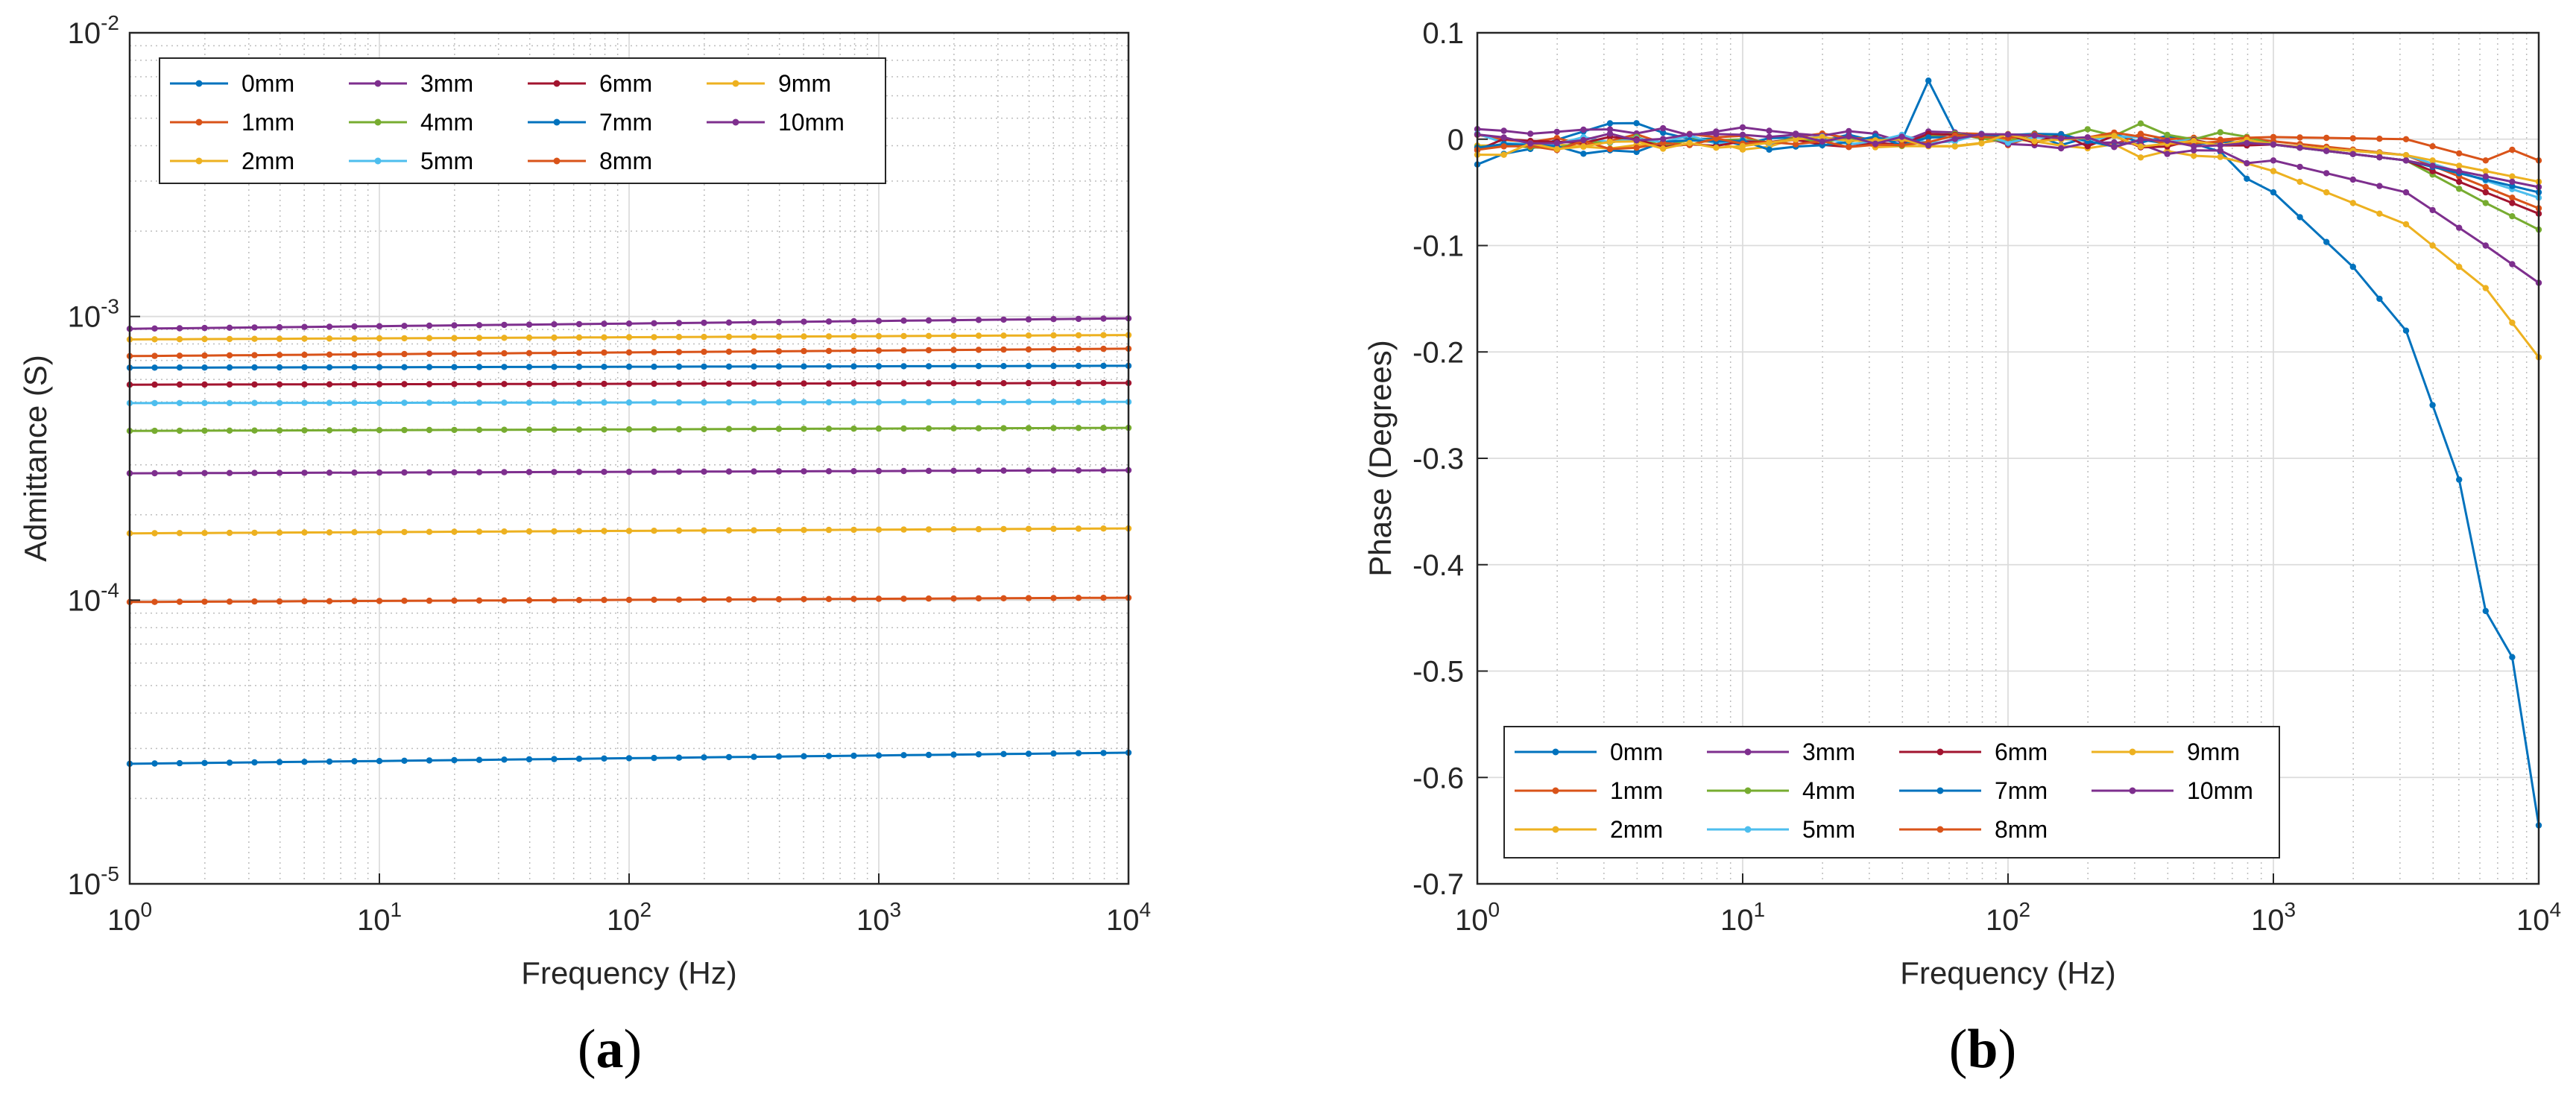 The width and height of the screenshot is (2576, 1094). Describe the element at coordinates (268, 83) in the screenshot. I see `legend-label: 0mm` at that location.